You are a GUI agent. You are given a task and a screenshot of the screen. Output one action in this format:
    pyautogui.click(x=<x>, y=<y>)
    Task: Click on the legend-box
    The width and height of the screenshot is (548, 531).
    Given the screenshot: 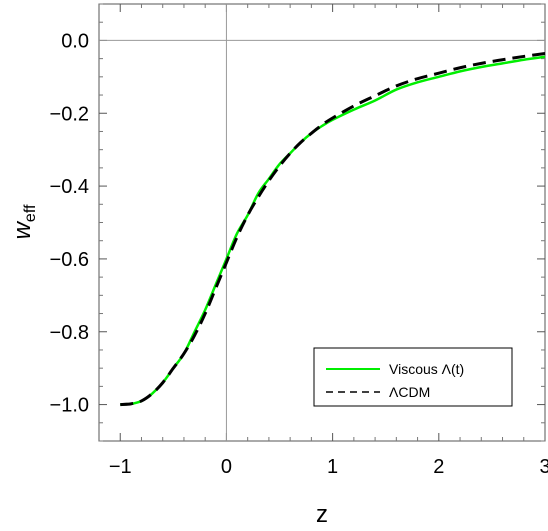 What is the action you would take?
    pyautogui.click(x=413, y=377)
    